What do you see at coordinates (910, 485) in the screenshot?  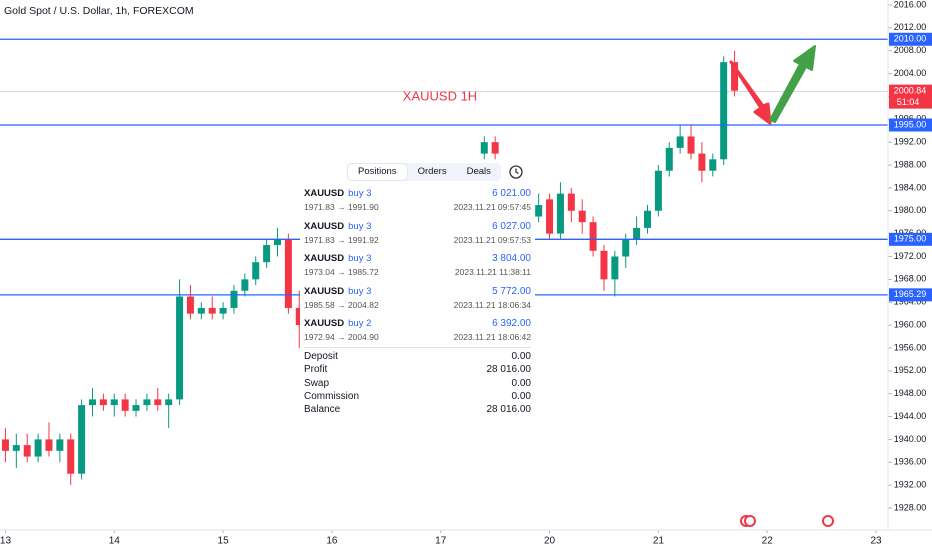 I see `y-tick-label: 1932.00` at bounding box center [910, 485].